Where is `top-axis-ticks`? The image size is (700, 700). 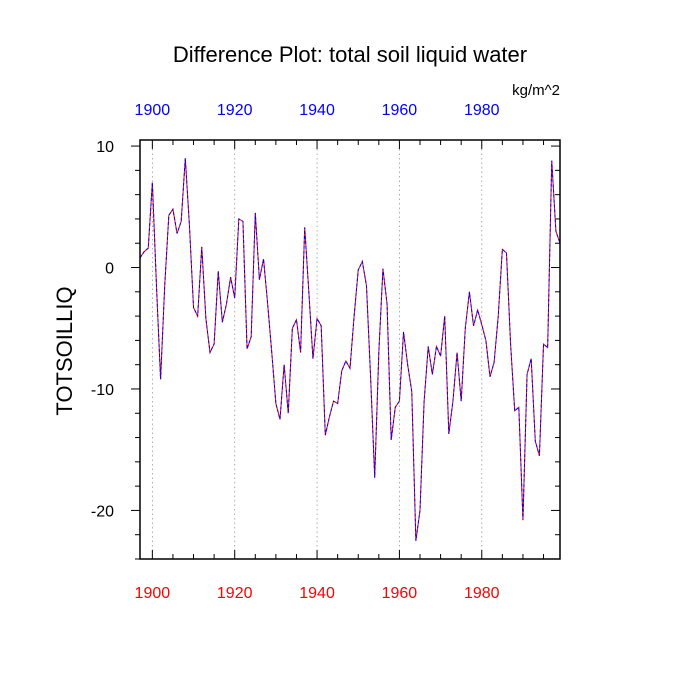 top-axis-ticks is located at coordinates (348, 144).